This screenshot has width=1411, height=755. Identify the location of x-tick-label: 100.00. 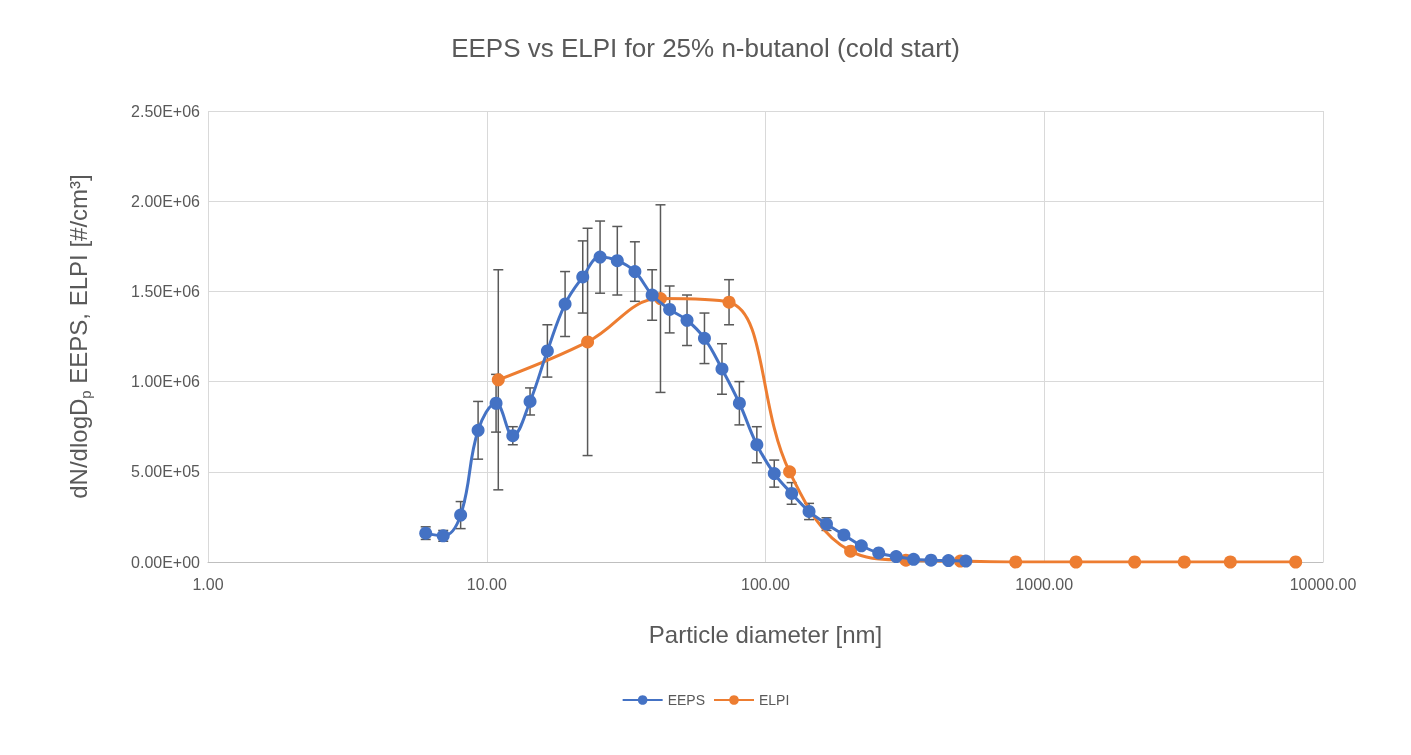
(766, 584).